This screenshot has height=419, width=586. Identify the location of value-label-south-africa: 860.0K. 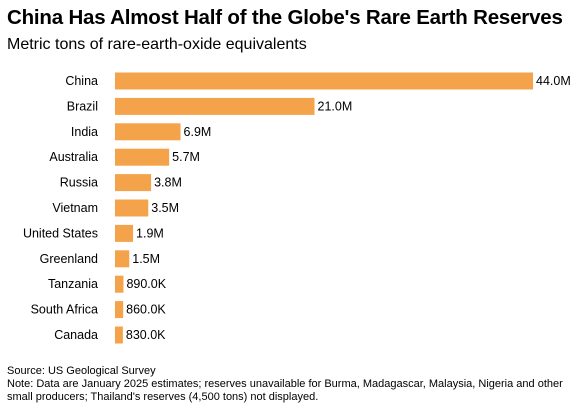
(146, 310).